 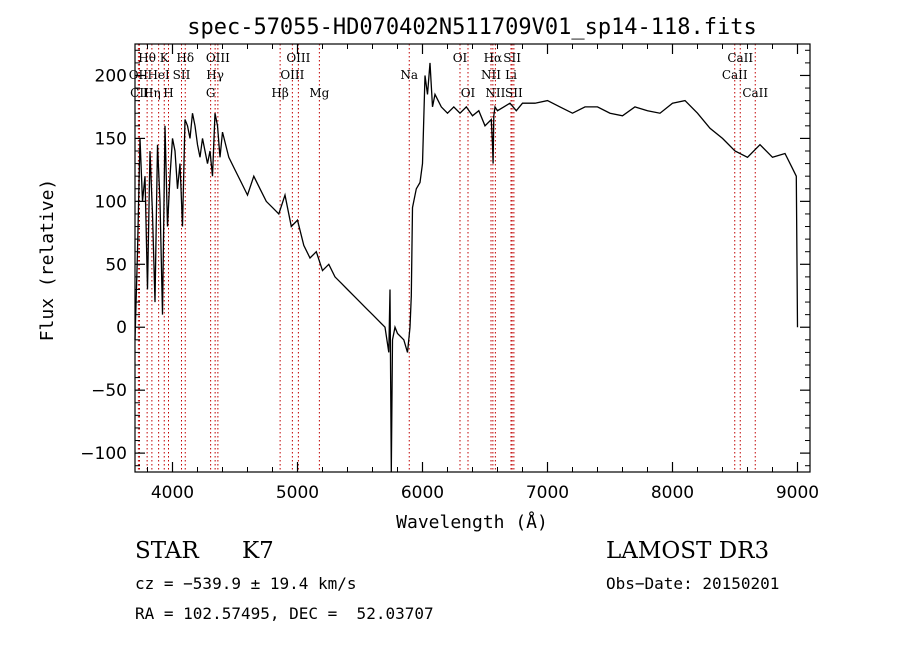 I want to click on line-label: Na, so click(x=409, y=75).